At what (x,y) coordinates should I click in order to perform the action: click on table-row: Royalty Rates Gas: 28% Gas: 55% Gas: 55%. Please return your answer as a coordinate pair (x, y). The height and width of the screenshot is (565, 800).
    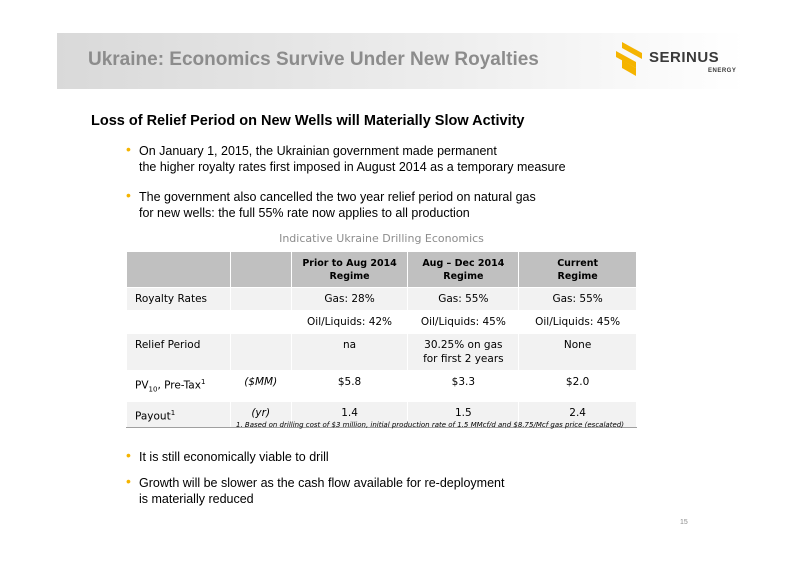
    Looking at the image, I should click on (381, 299).